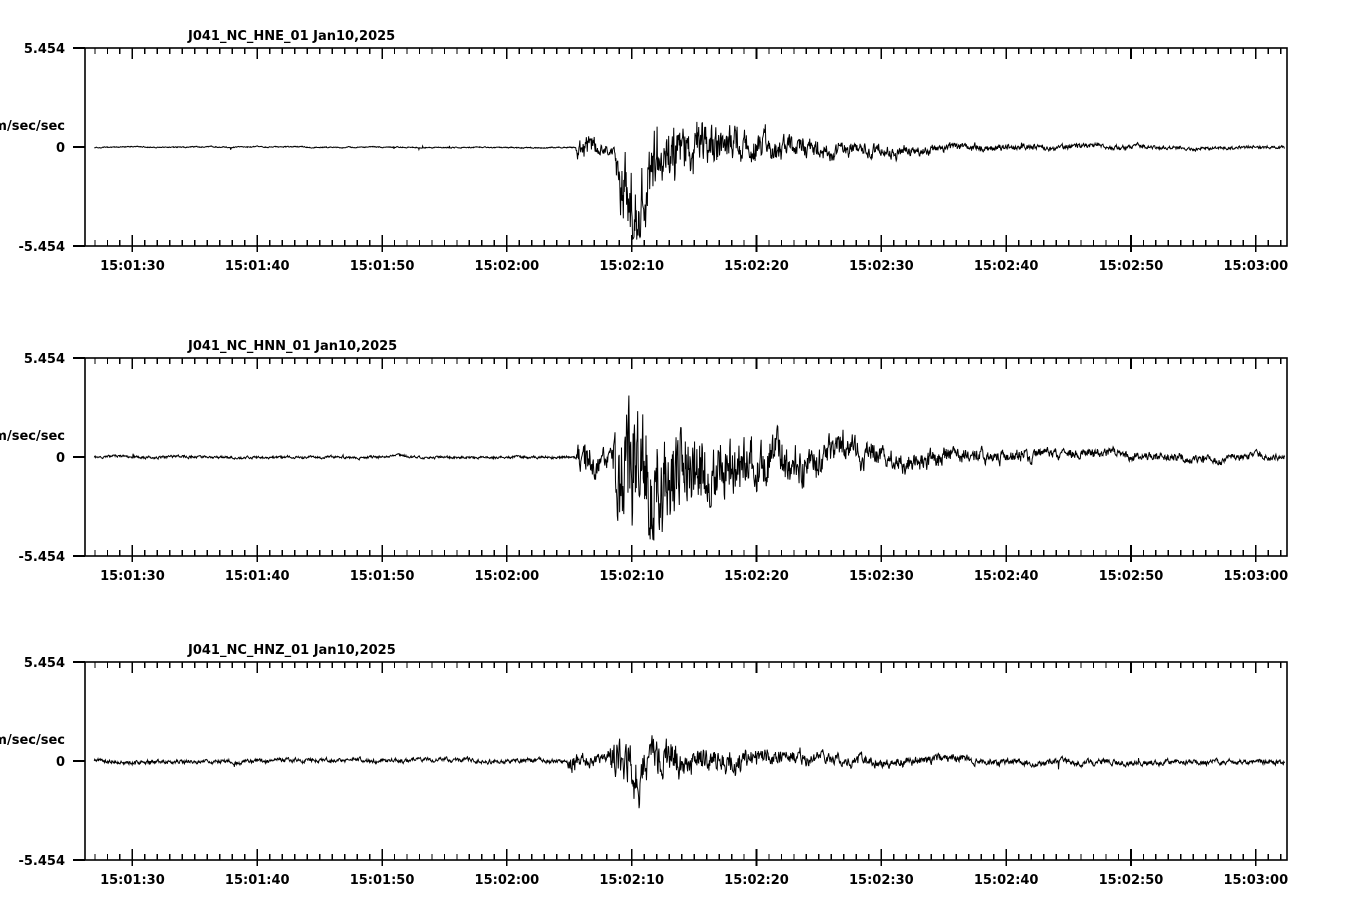  What do you see at coordinates (291, 36) in the screenshot?
I see `panel-title: J041_NC_HNE_01 Jan10,2025` at bounding box center [291, 36].